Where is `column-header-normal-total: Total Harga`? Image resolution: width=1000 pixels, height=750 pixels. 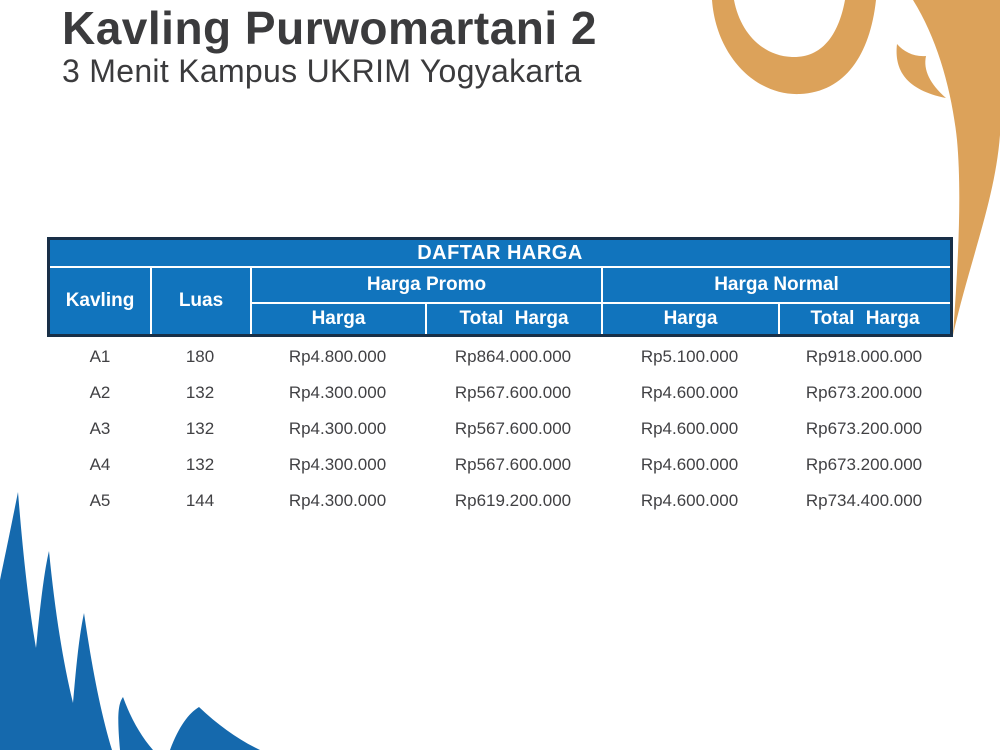 column-header-normal-total: Total Harga is located at coordinates (864, 318).